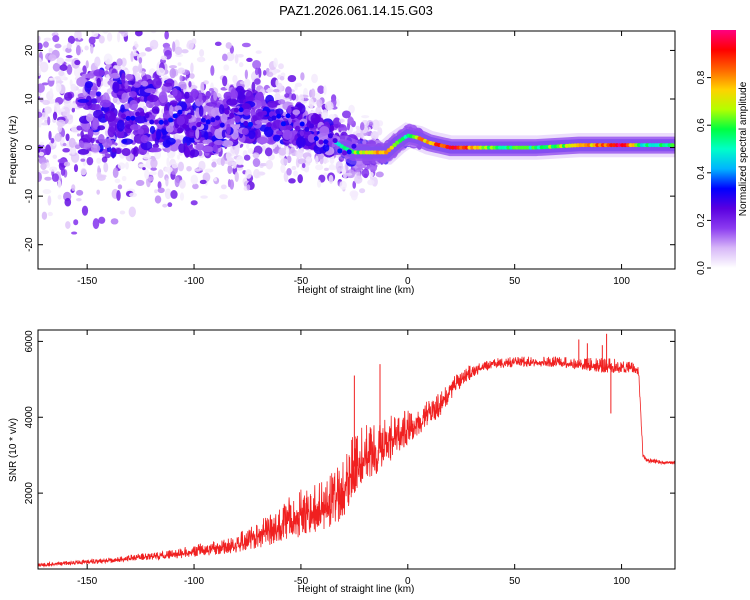 Image resolution: width=750 pixels, height=600 pixels. I want to click on y-tick-label: 10, so click(29, 99).